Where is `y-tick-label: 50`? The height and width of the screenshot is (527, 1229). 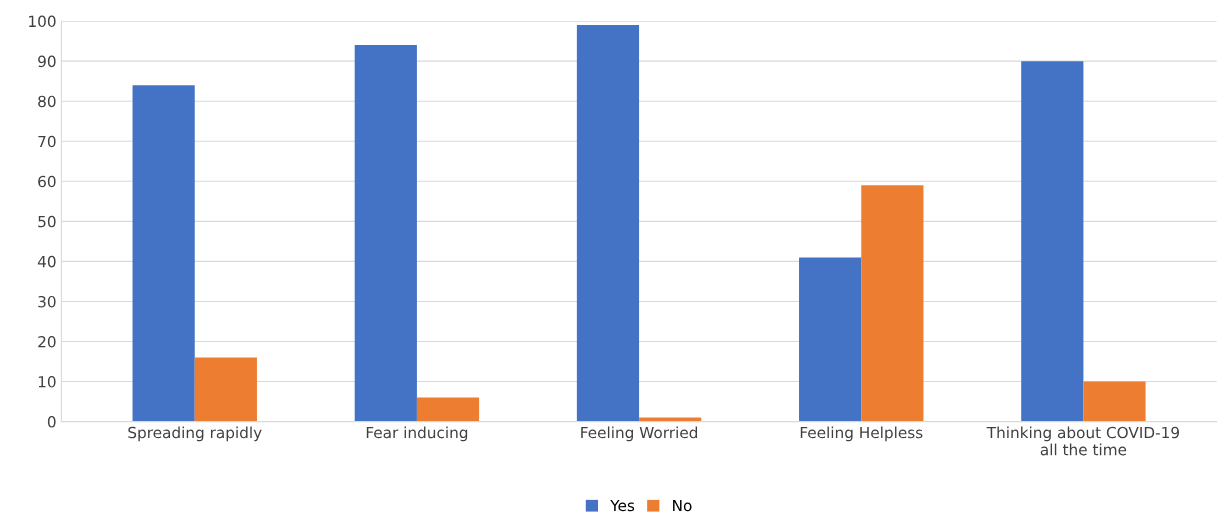 y-tick-label: 50 is located at coordinates (47, 221).